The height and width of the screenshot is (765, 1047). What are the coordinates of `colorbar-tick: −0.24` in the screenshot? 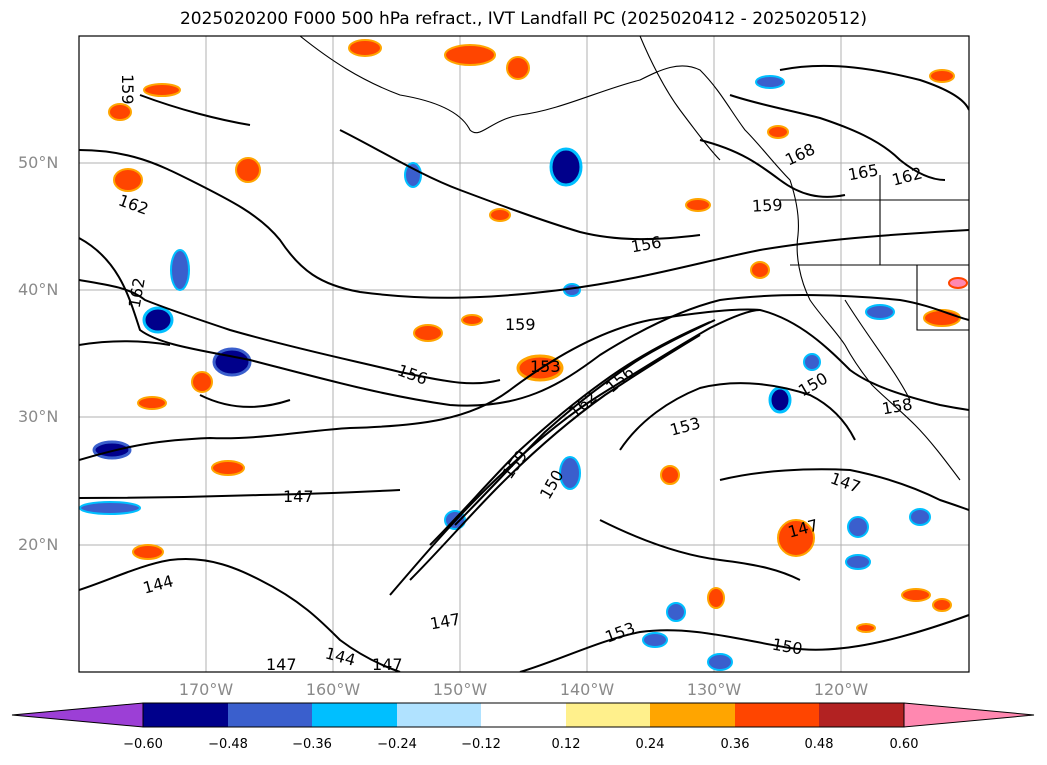 It's located at (397, 744).